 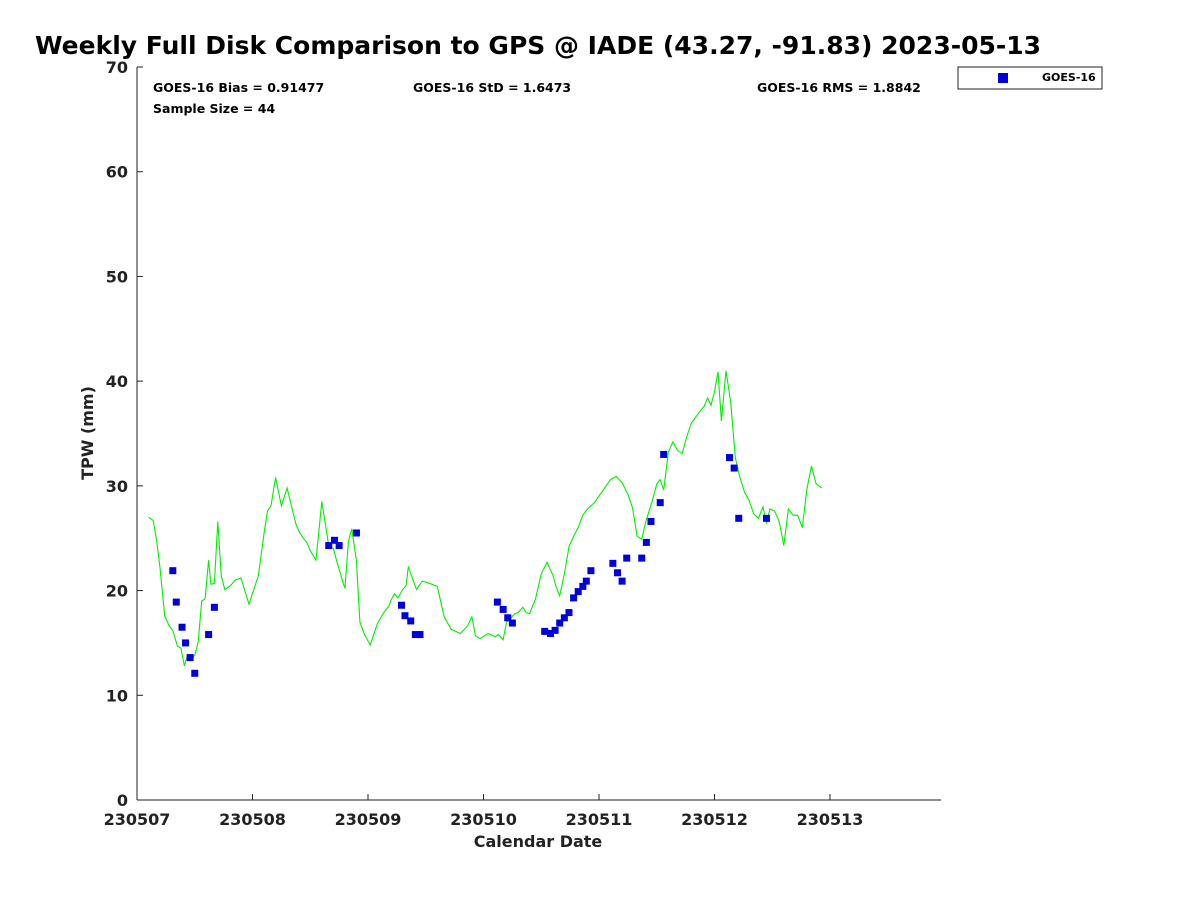 I want to click on y-tick-label: 50, so click(x=117, y=276).